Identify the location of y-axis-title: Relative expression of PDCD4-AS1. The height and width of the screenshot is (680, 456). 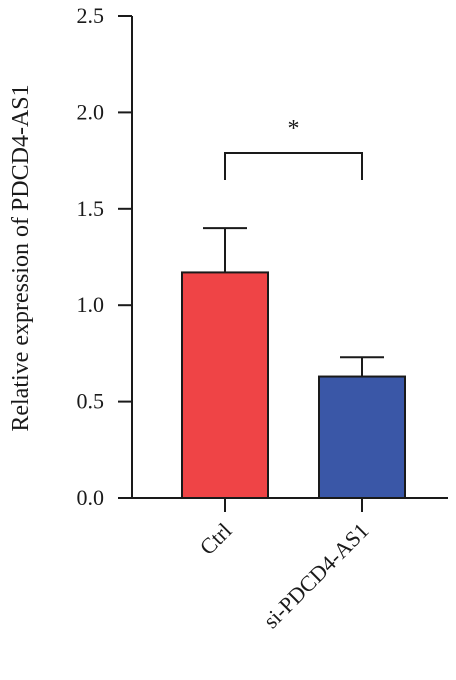
(21, 257).